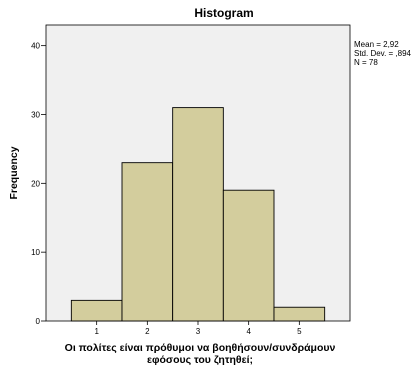  What do you see at coordinates (376, 44) in the screenshot?
I see `stat-mean: Mean = 2,92` at bounding box center [376, 44].